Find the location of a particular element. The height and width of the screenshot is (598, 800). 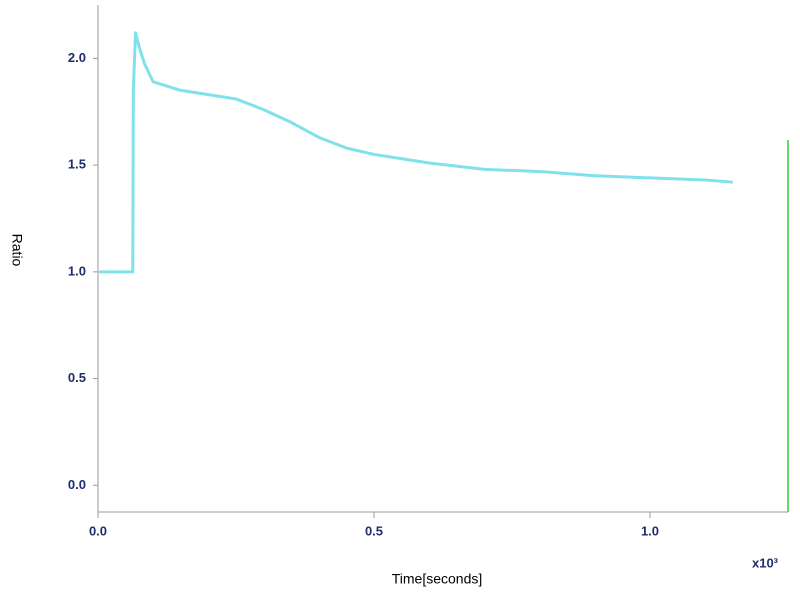

y-axis-label: Ratio is located at coordinates (17, 250).